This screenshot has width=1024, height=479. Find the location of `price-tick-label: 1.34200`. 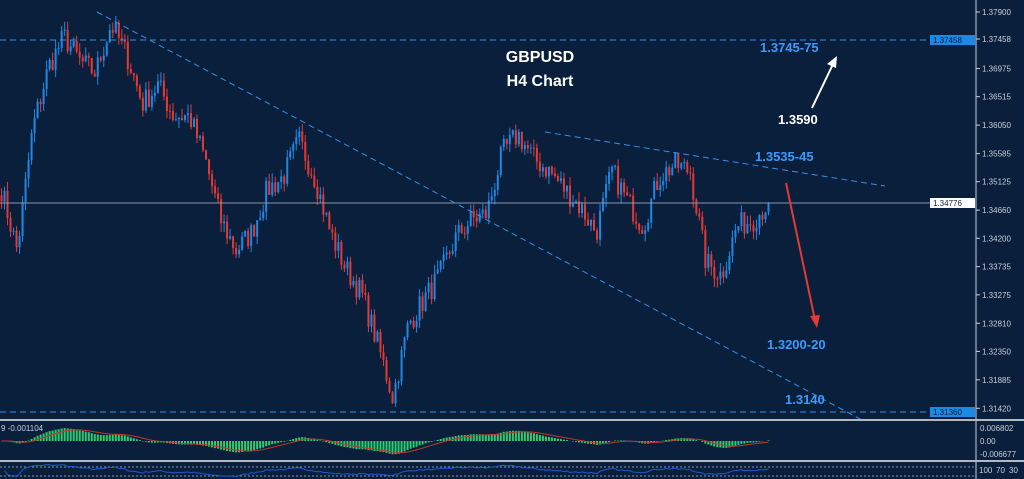

price-tick-label: 1.34200 is located at coordinates (996, 238).